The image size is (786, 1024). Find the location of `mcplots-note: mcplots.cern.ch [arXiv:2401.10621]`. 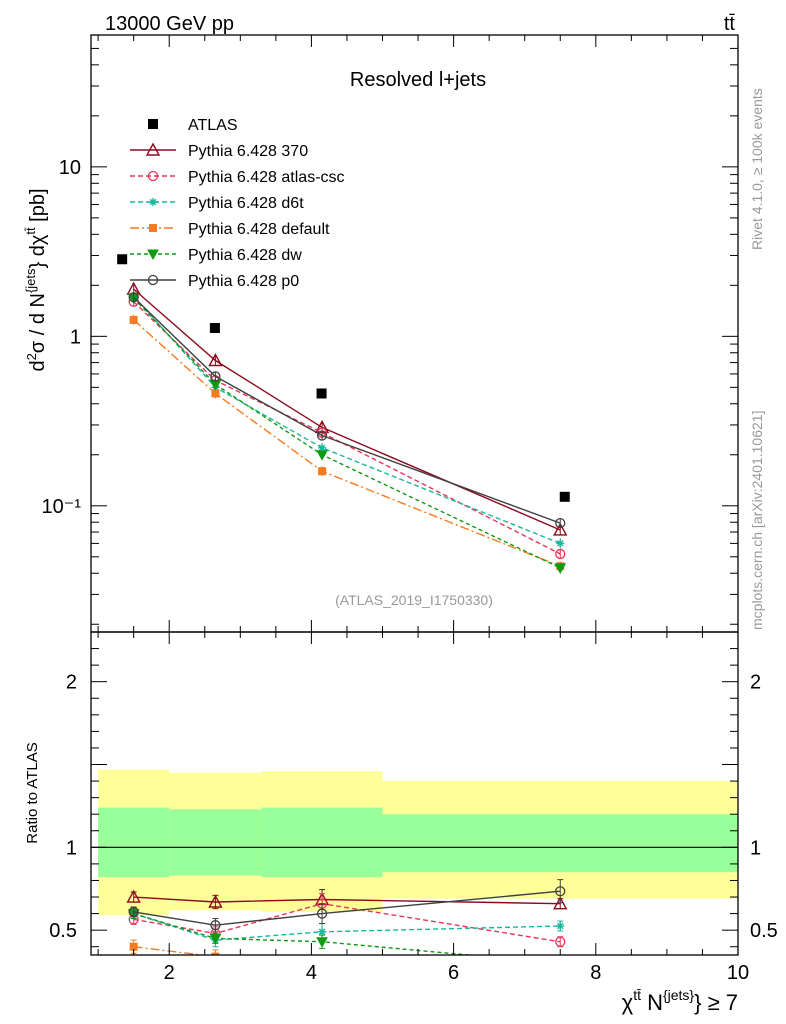

mcplots-note: mcplots.cern.ch [arXiv:2401.10621] is located at coordinates (757, 520).